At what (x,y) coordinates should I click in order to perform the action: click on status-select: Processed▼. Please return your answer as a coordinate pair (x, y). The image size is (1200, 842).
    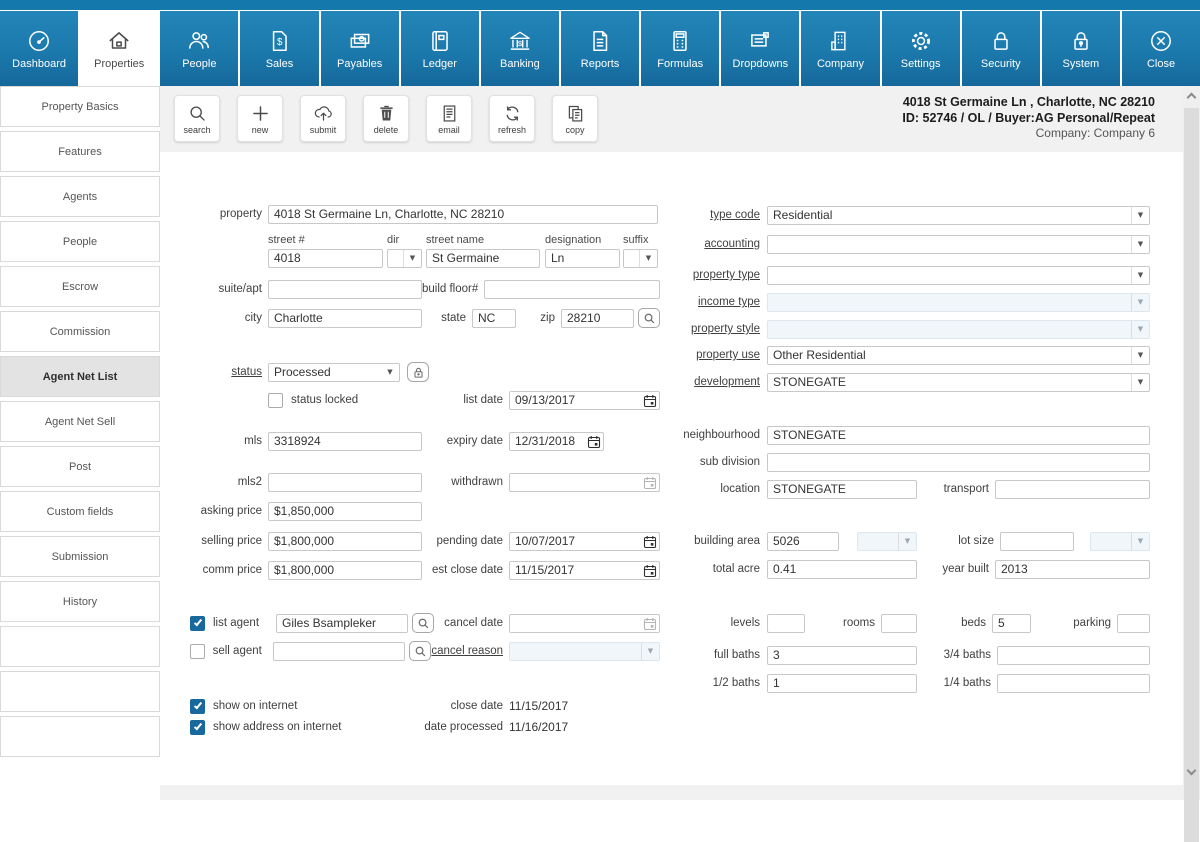
    Looking at the image, I should click on (334, 372).